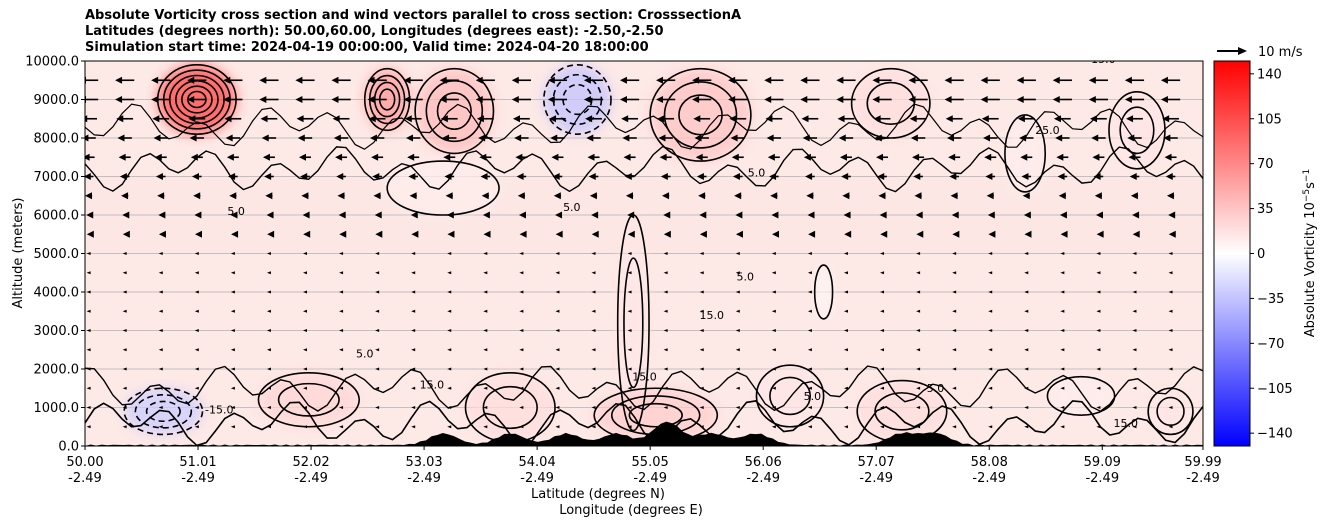 This screenshot has width=1332, height=526. I want to click on y-tick-label: 3000.0, so click(57, 331).